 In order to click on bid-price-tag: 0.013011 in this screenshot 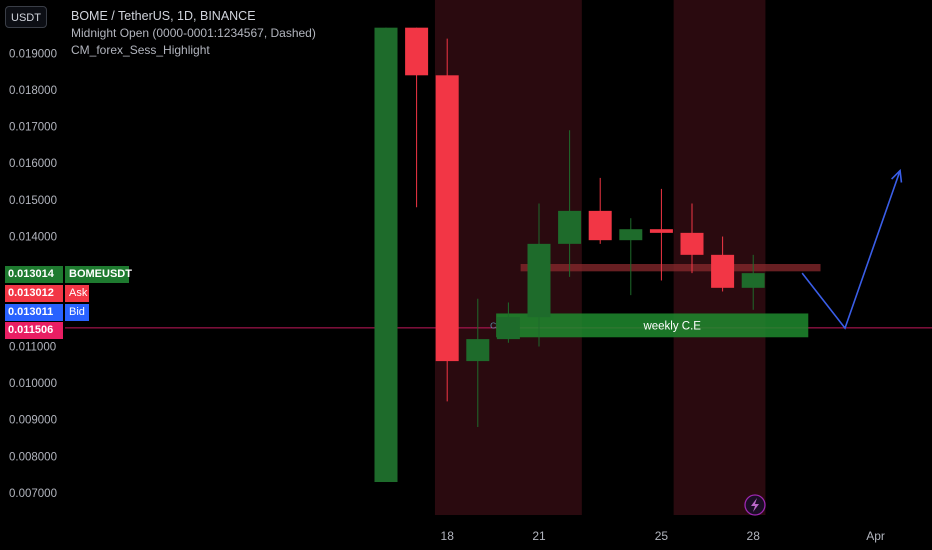, I will do `click(34, 312)`.